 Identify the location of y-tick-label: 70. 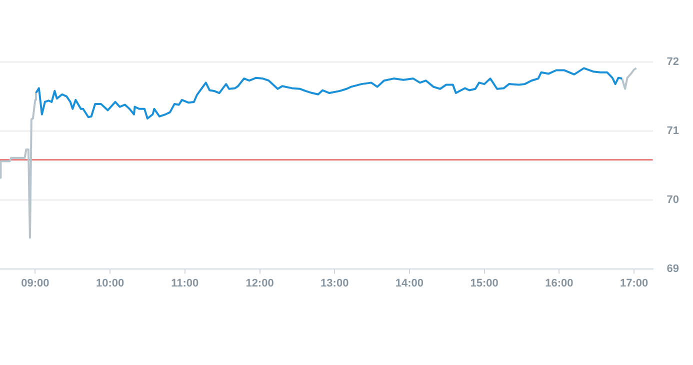
(673, 200).